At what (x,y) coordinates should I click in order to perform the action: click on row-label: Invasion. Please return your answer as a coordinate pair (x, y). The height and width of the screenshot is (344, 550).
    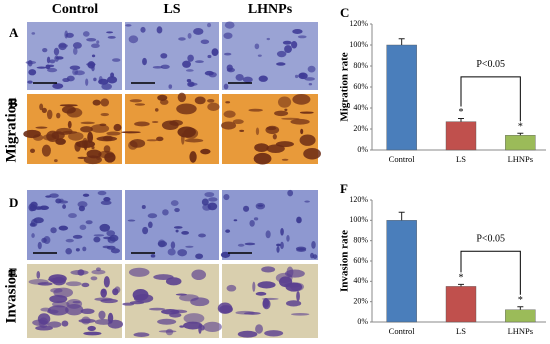
    Looking at the image, I should click on (11, 296).